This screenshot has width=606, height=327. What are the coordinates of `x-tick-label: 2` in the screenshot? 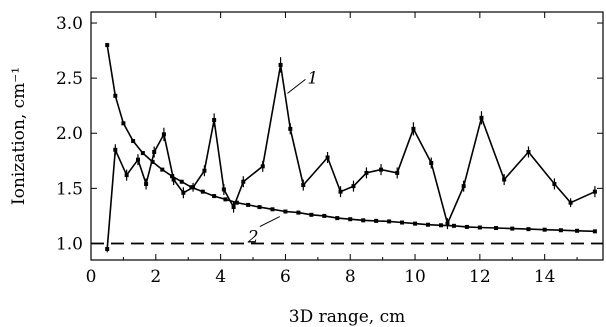 It's located at (155, 277).